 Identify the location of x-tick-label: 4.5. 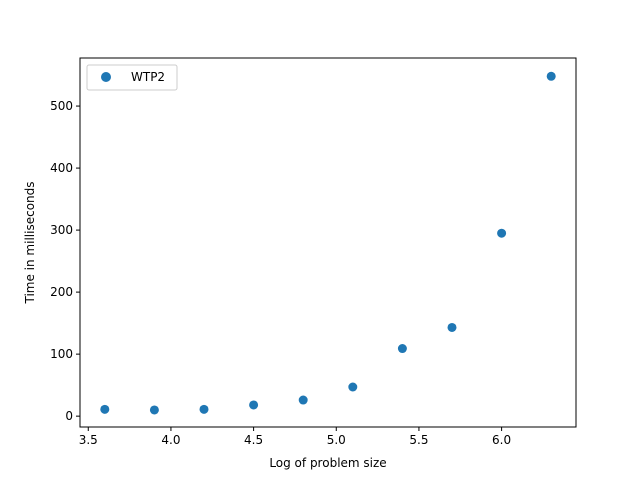
(253, 440).